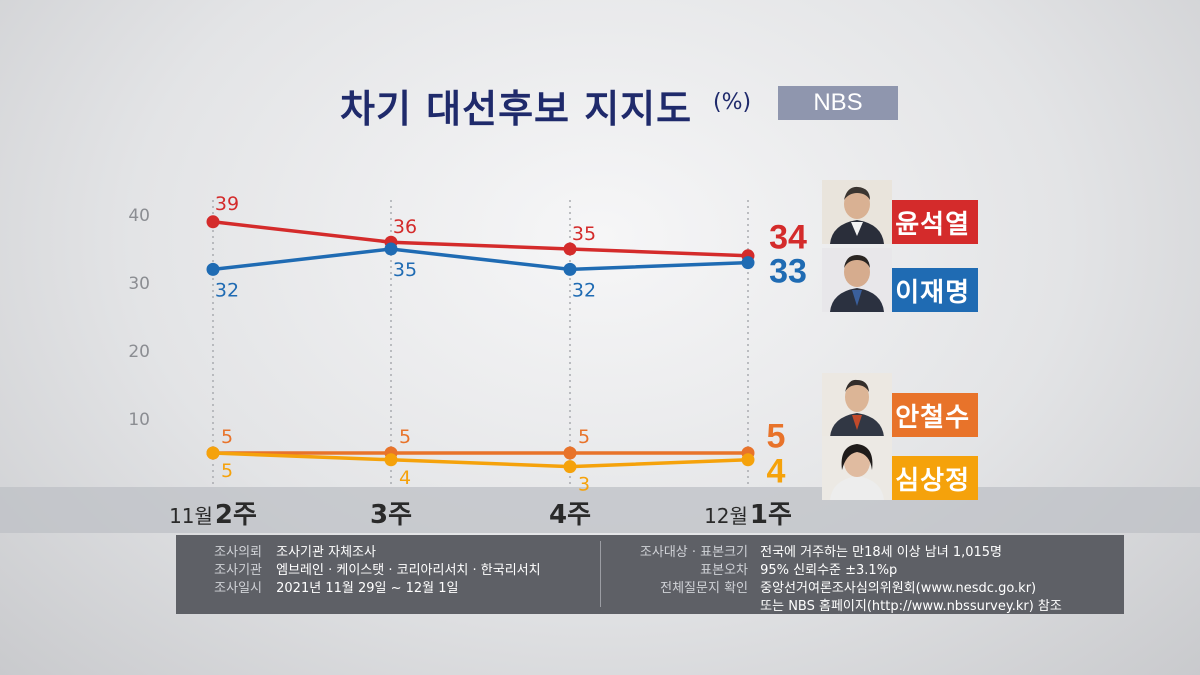 The width and height of the screenshot is (1200, 675). Describe the element at coordinates (238, 588) in the screenshot. I see `info-label: 조사일시` at that location.